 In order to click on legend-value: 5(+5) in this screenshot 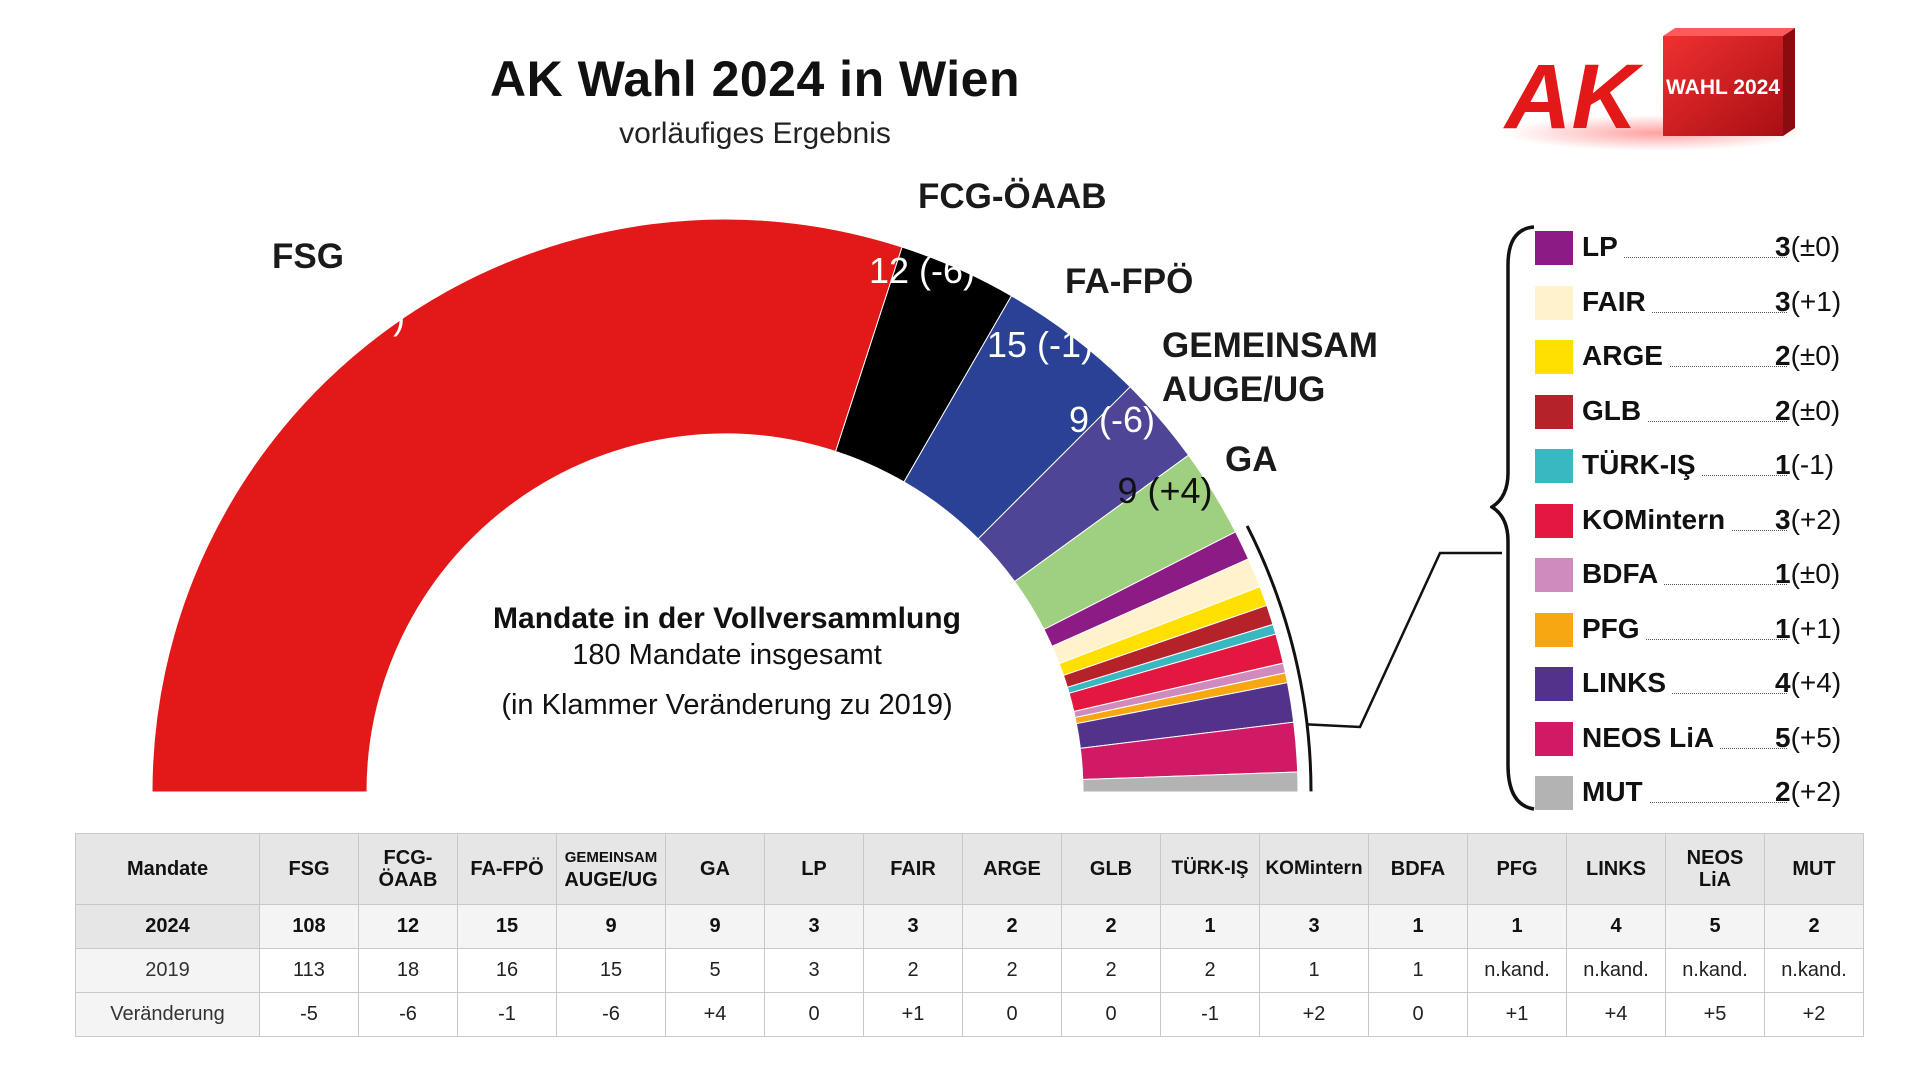, I will do `click(1820, 738)`.